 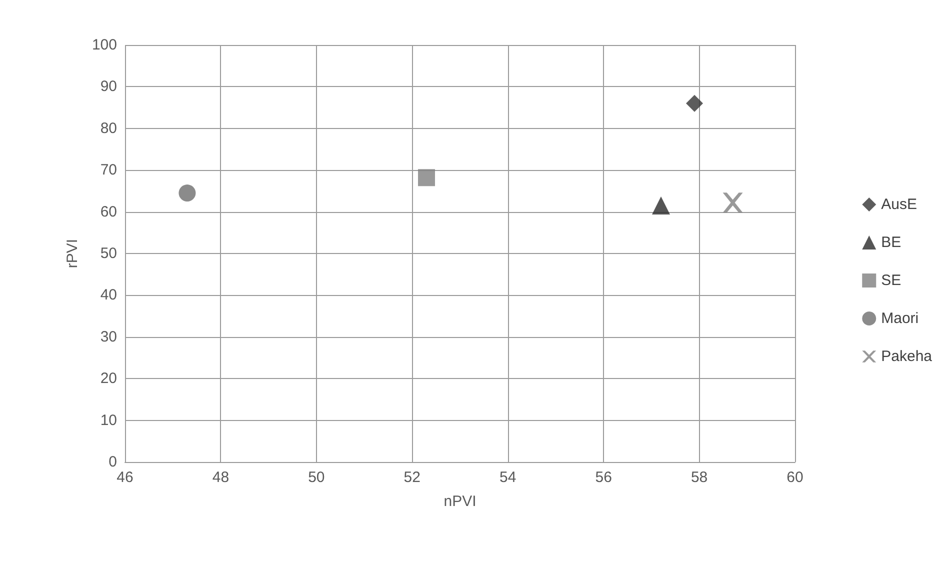 I want to click on legend-label: AusE, so click(x=899, y=204).